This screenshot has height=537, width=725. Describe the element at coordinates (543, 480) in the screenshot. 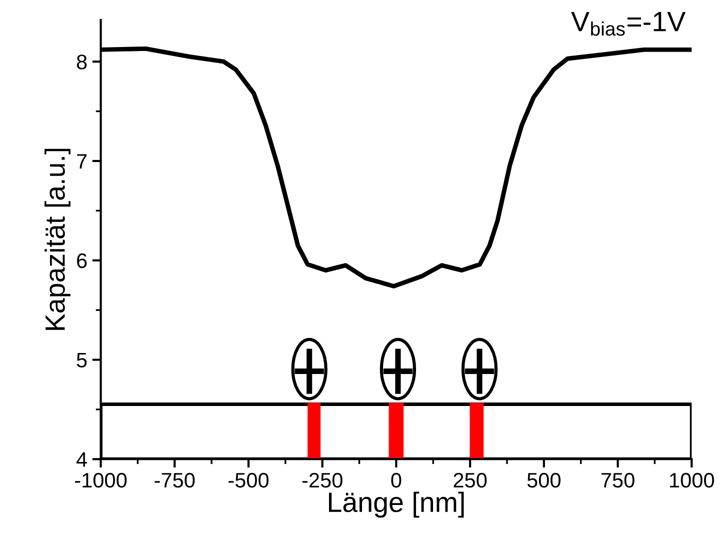

I see `x-tick-label: 500` at that location.